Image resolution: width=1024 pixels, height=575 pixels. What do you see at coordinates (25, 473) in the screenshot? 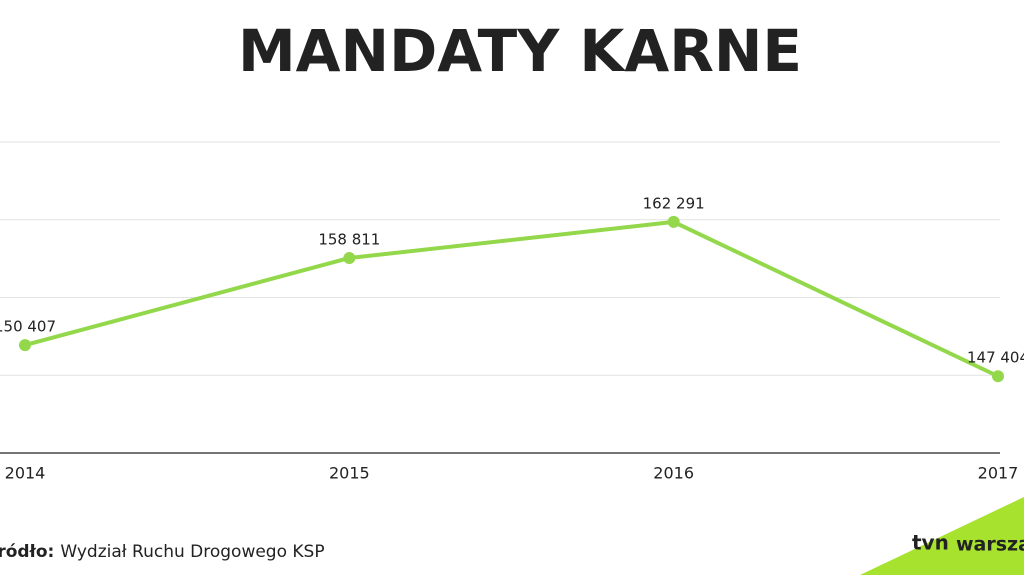
I see `x-tick-label: 2014` at bounding box center [25, 473].